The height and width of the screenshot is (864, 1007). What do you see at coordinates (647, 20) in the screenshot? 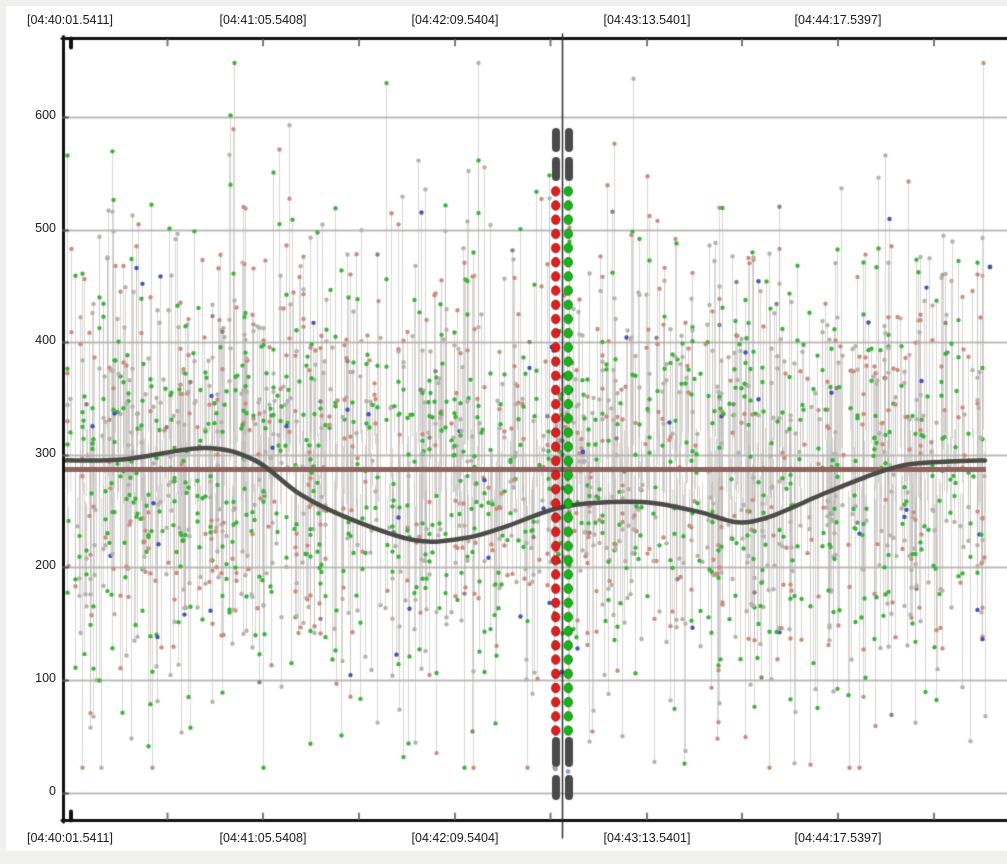
I see `x-axis-label-top: [04:43:13.5401]` at bounding box center [647, 20].